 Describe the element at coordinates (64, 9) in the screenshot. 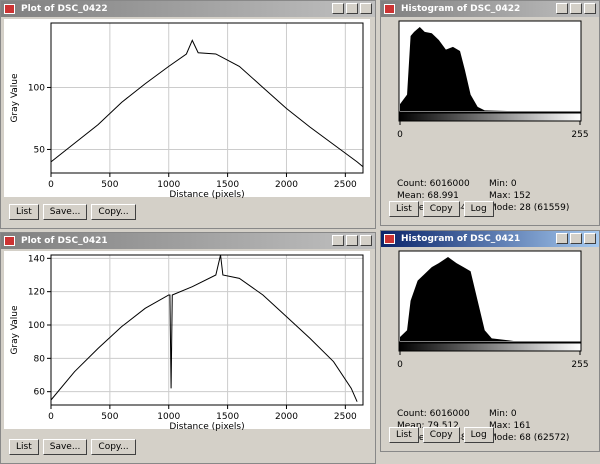

I see `window-title: Plot of DSC_0422` at that location.